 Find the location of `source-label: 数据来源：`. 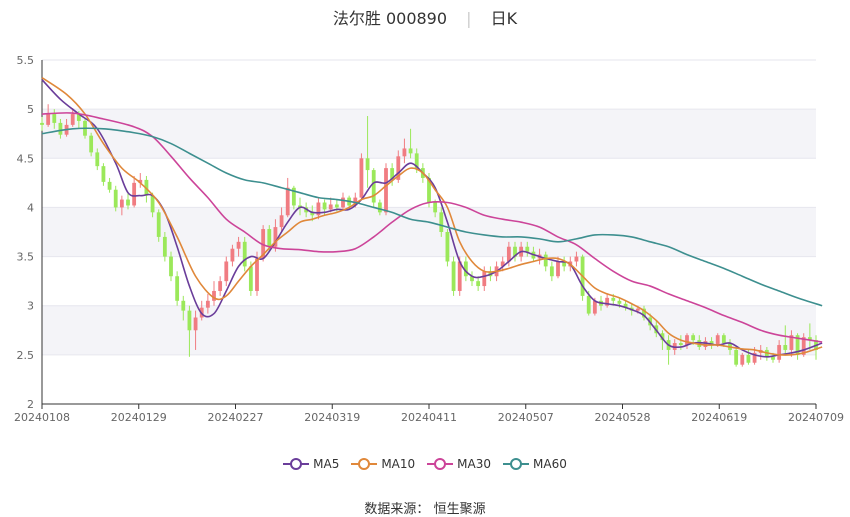

source-label: 数据来源： is located at coordinates (397, 509).